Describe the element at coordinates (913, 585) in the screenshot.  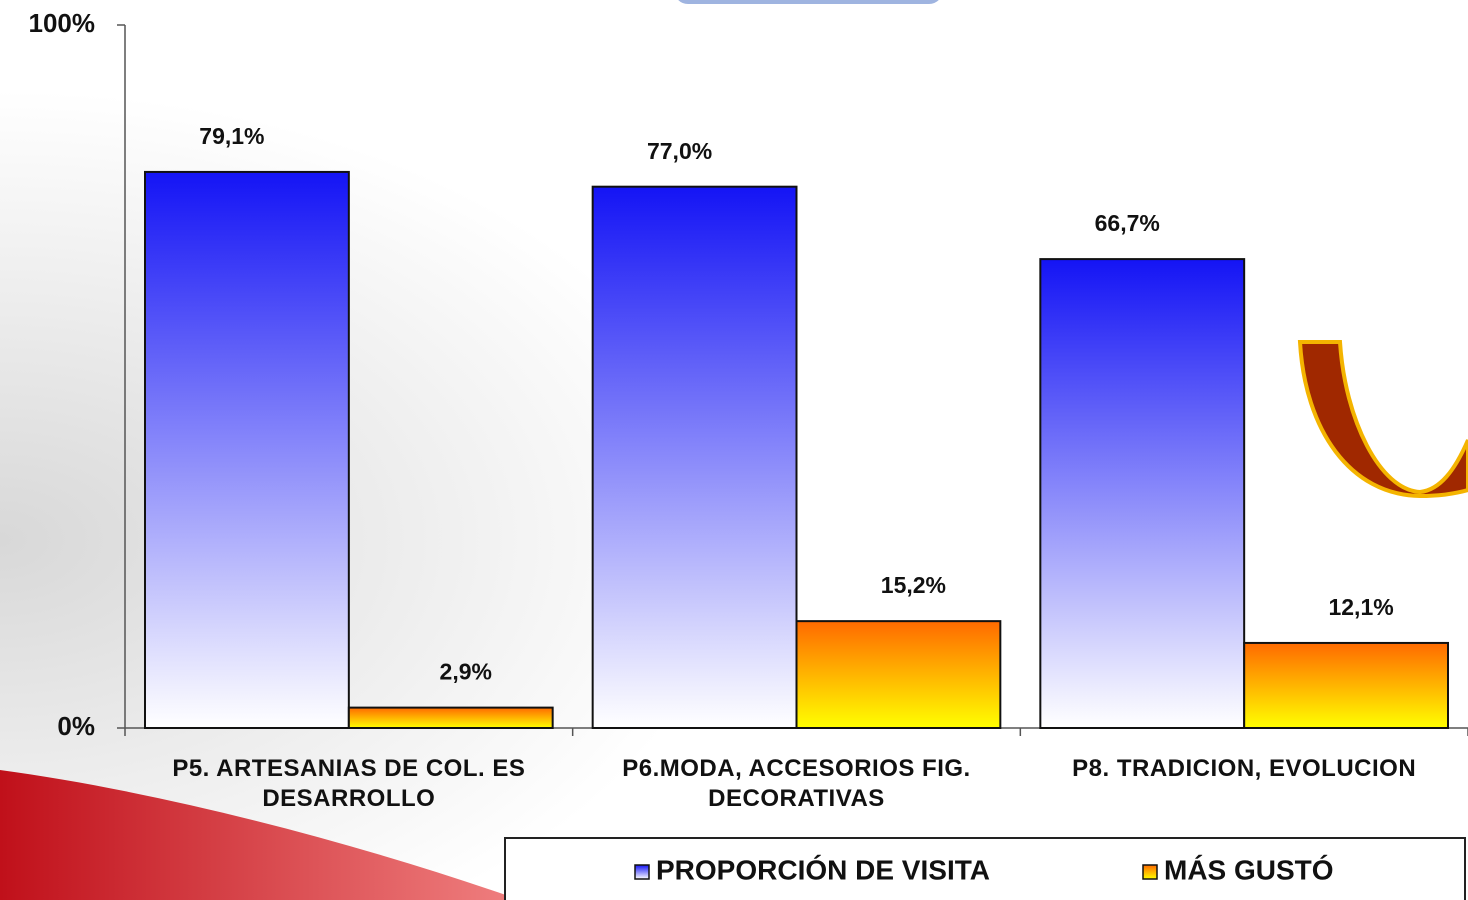
I see `data-label: 15,2%` at that location.